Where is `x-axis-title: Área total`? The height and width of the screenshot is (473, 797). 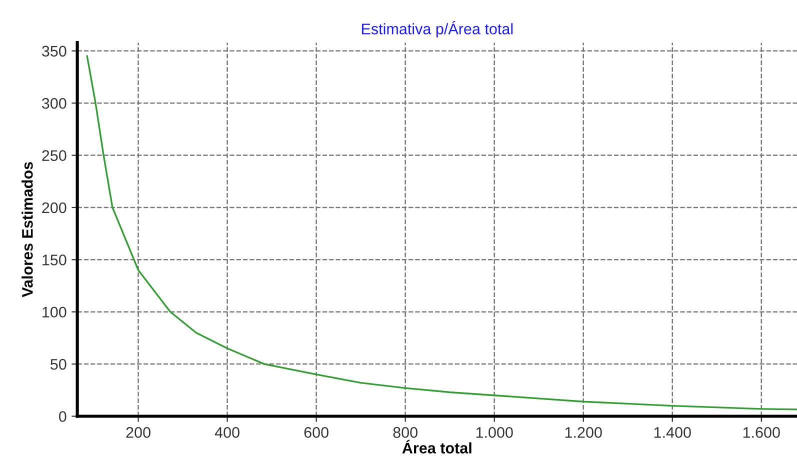 x-axis-title: Área total is located at coordinates (437, 447).